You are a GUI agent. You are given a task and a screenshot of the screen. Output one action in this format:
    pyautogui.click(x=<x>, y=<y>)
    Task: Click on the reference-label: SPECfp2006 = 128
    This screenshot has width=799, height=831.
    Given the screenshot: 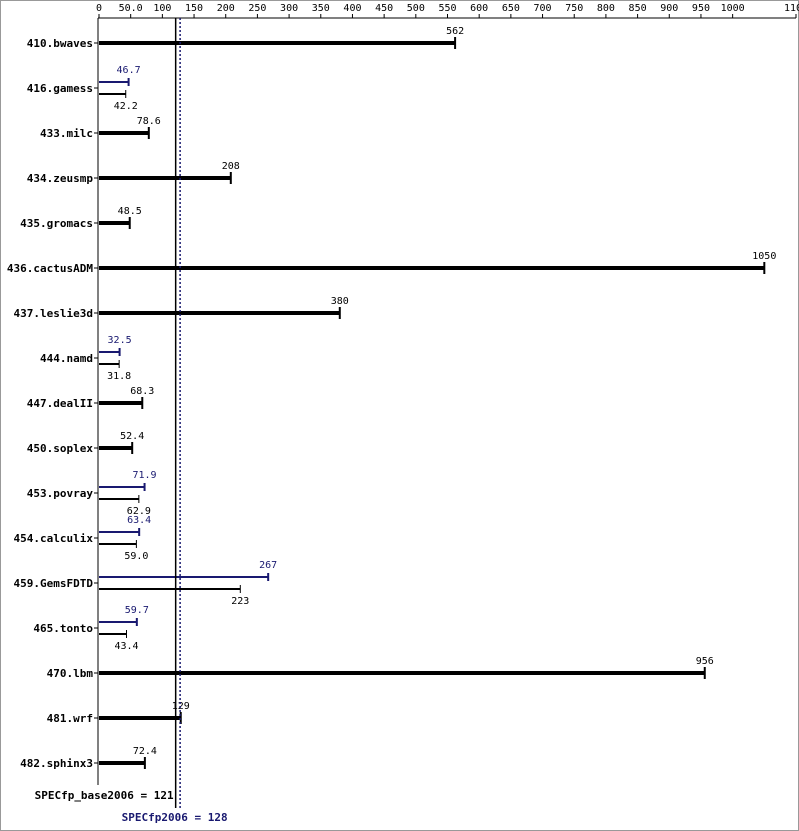 What is the action you would take?
    pyautogui.click(x=175, y=817)
    